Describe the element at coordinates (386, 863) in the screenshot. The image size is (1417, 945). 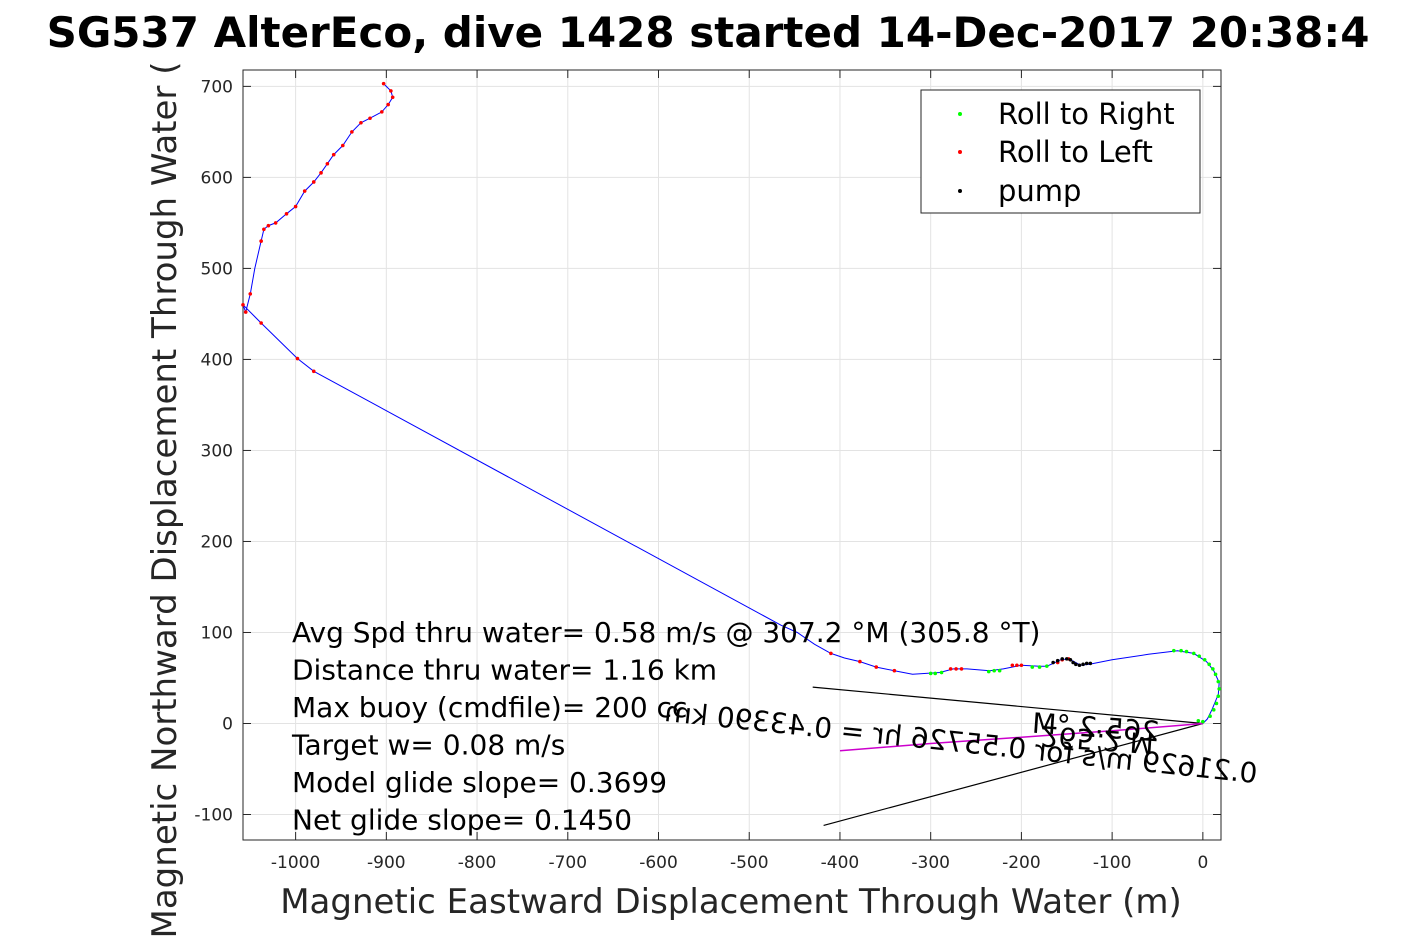
I see `x-tick-label: -900` at that location.